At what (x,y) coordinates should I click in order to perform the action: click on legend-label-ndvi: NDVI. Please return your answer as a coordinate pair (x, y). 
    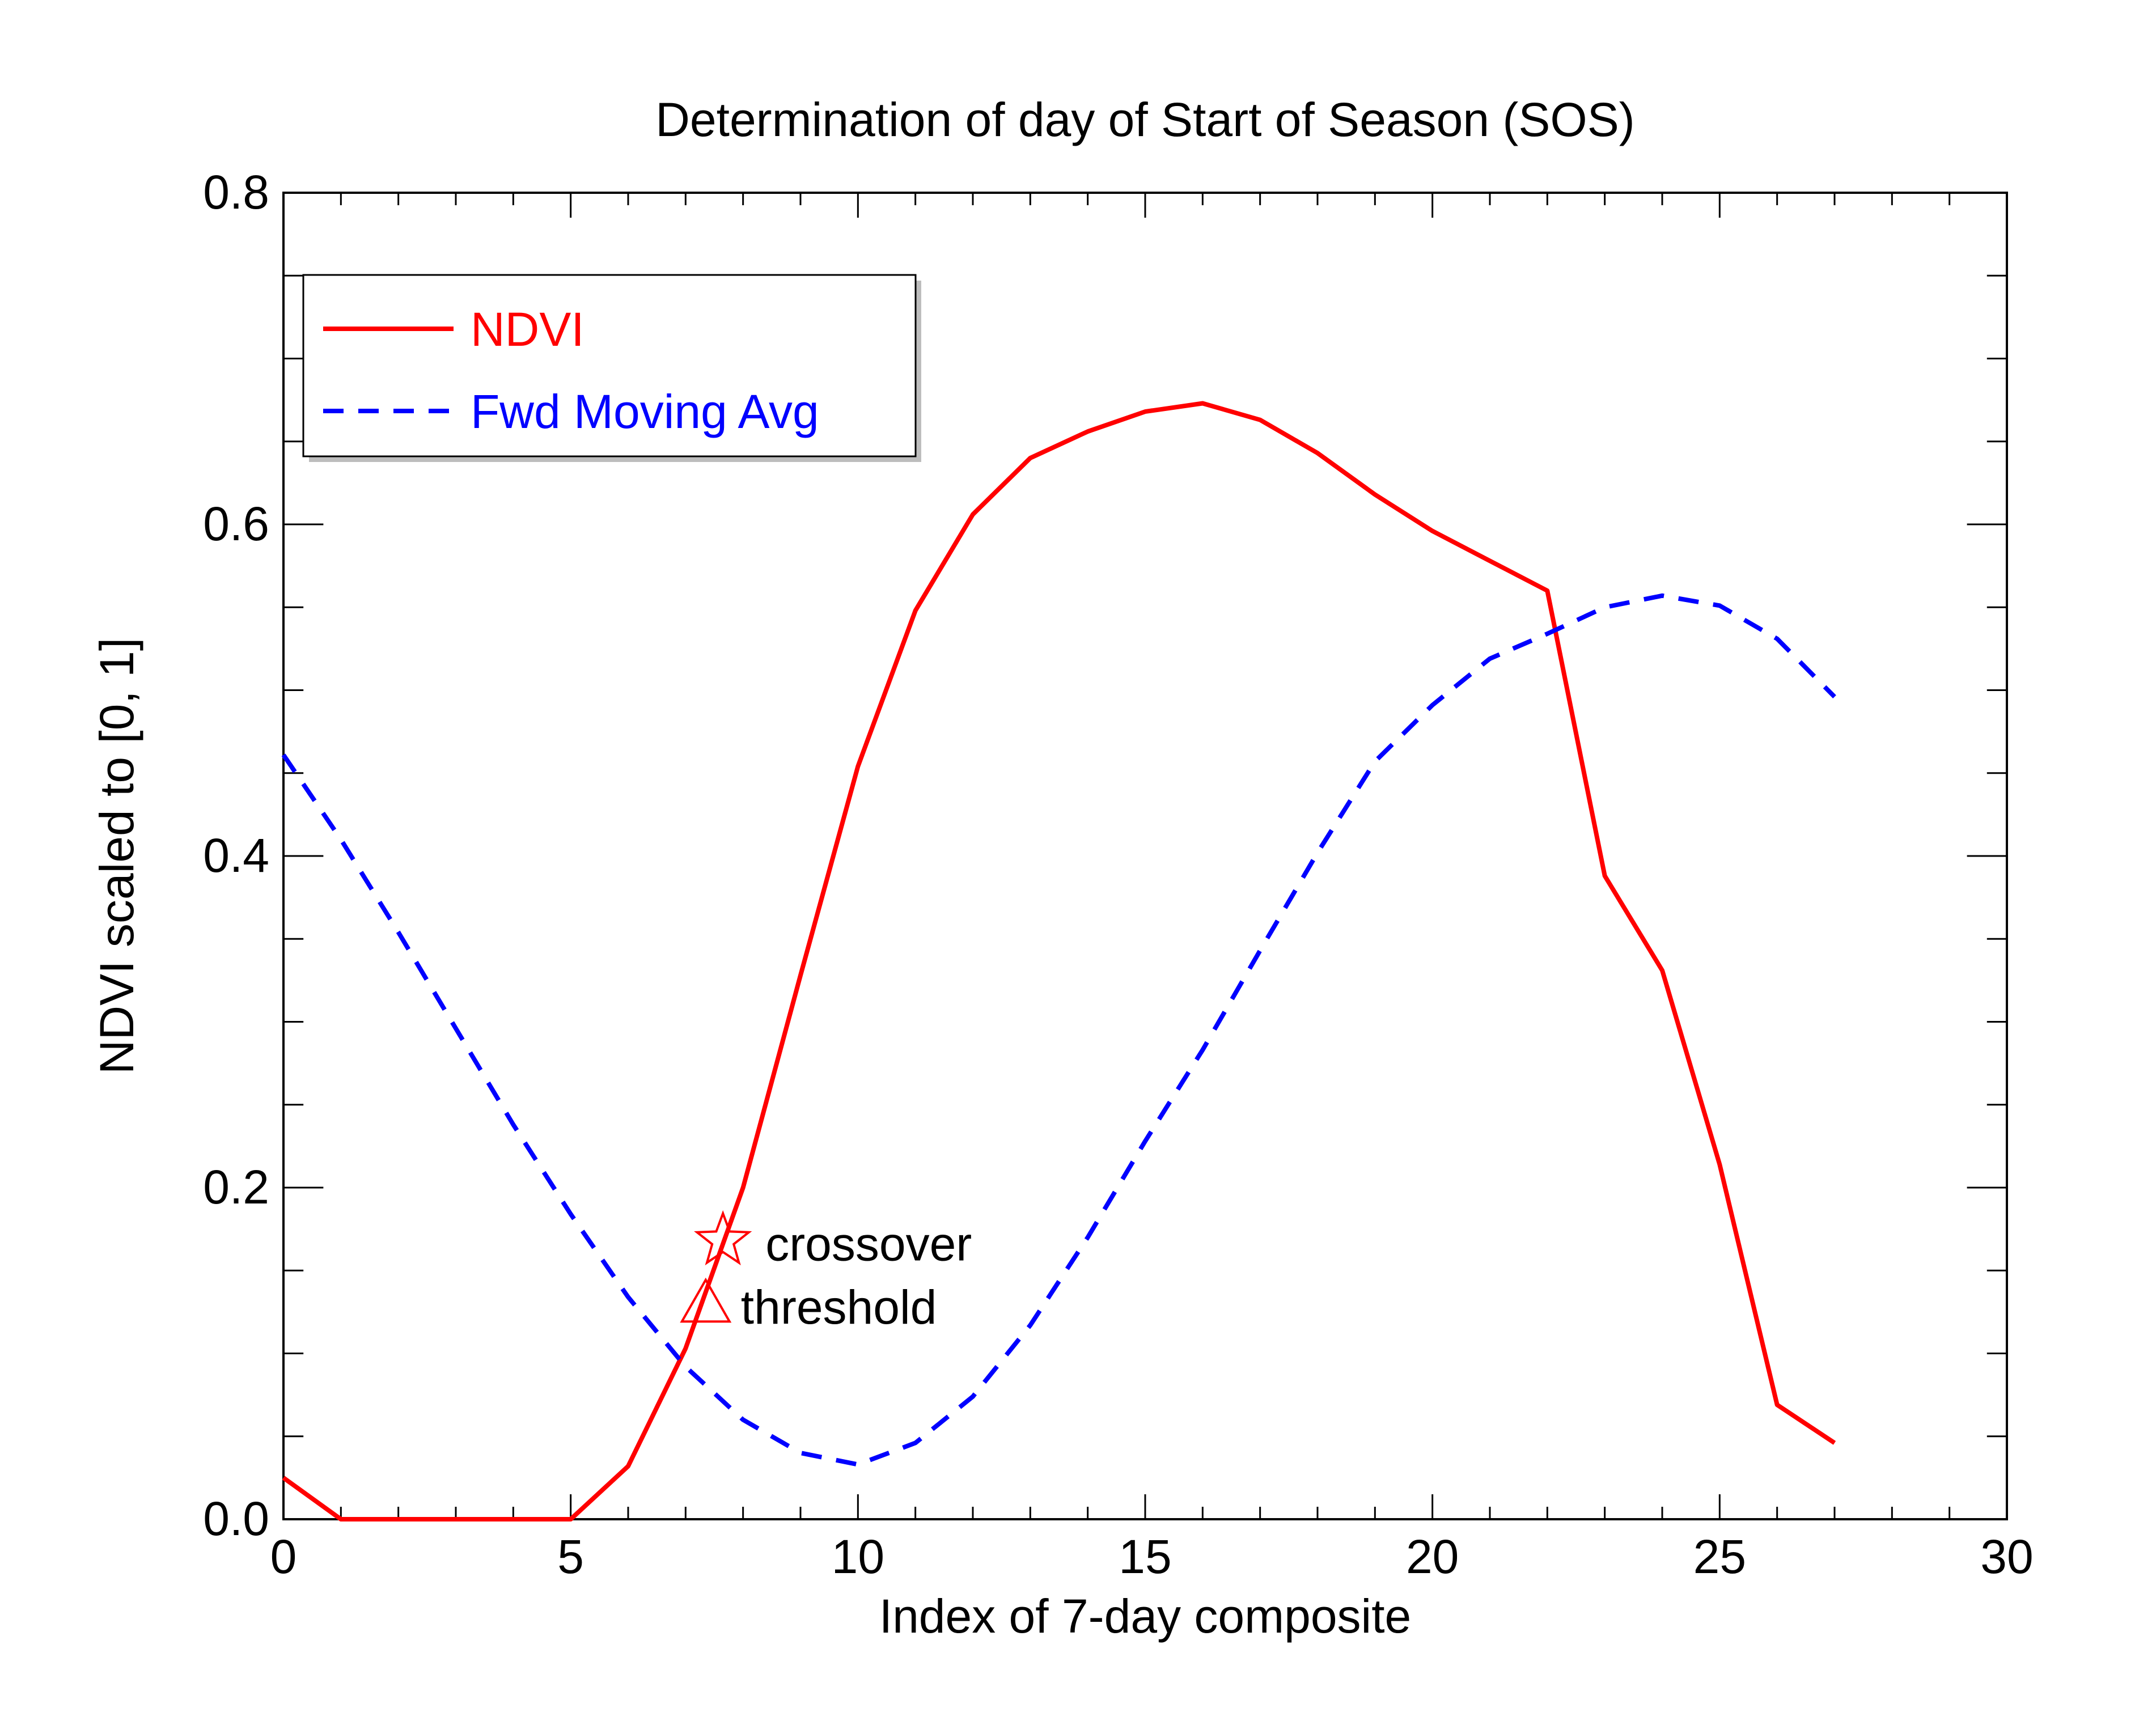
    Looking at the image, I should click on (527, 329).